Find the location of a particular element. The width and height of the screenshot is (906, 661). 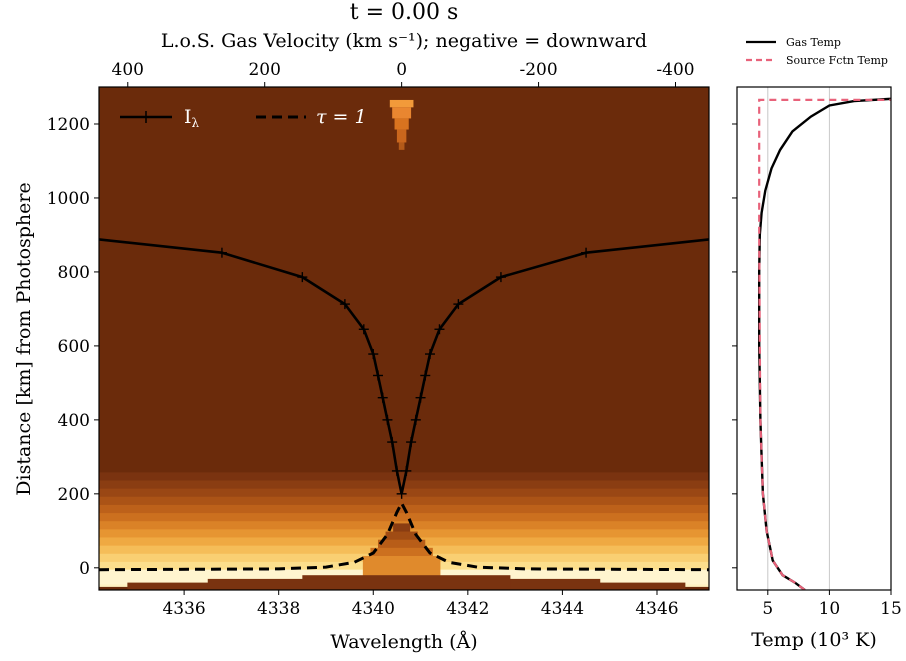

temperature-x-tick-label: 10 is located at coordinates (830, 609).